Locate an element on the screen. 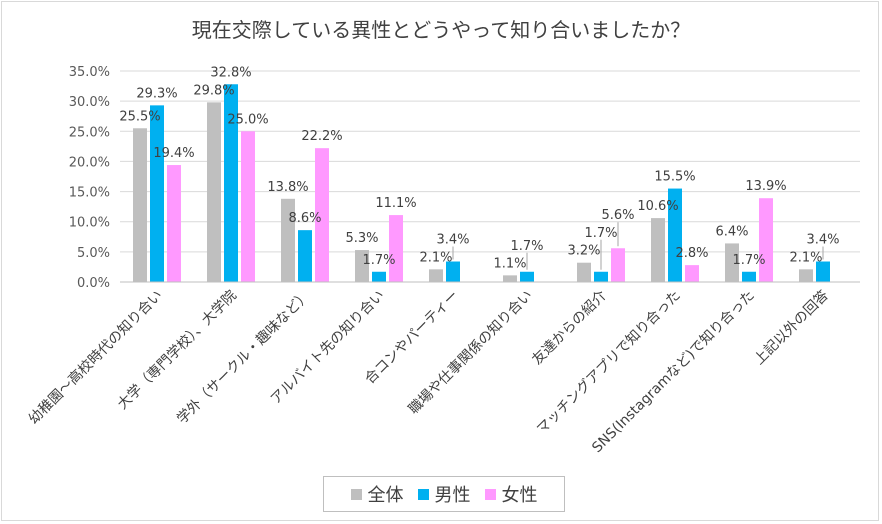  legend: 全体 男性 女性 is located at coordinates (444, 494).